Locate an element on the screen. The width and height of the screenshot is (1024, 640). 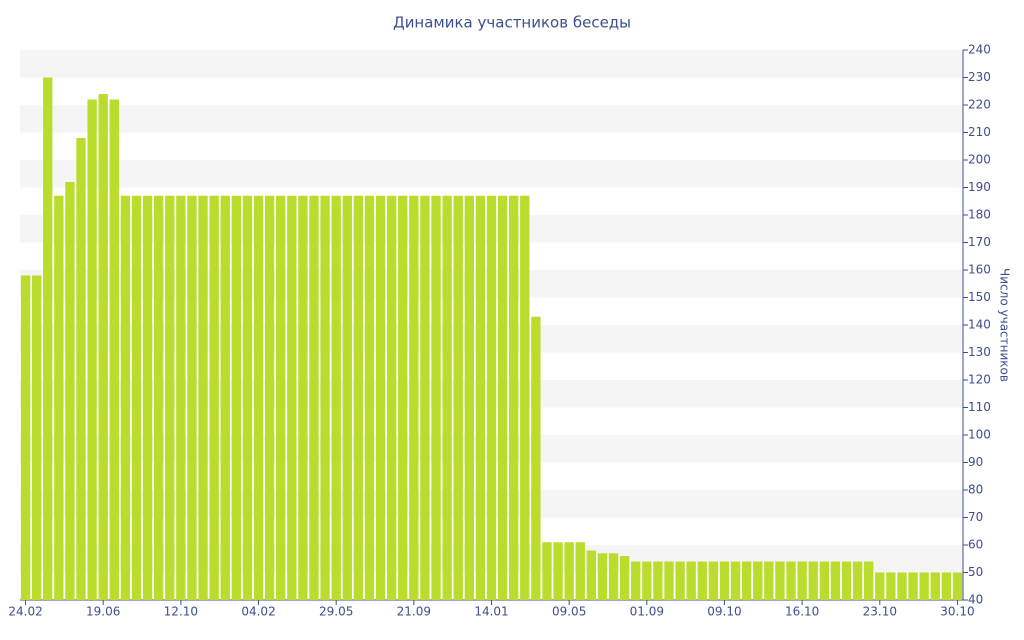
y-tick-label: 220 is located at coordinates (979, 105).